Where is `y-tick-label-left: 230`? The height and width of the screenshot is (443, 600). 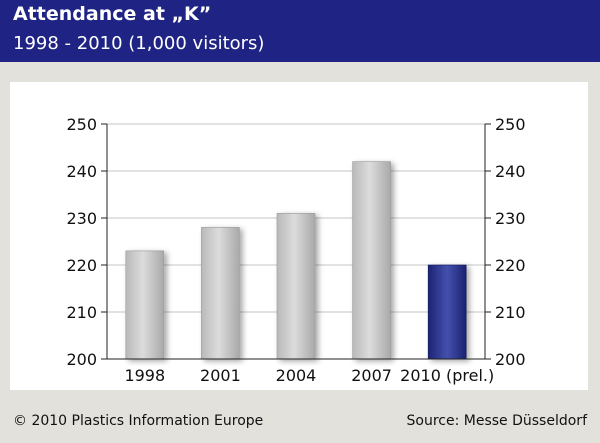 y-tick-label-left: 230 is located at coordinates (81, 218).